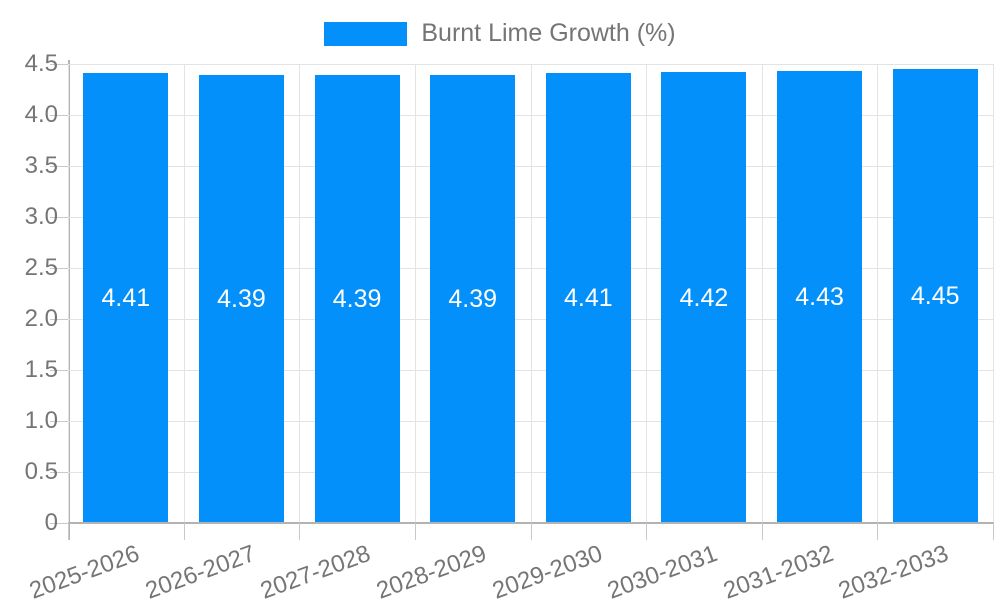 The height and width of the screenshot is (600, 1000). I want to click on x-axis-label: 2029-2030, so click(547, 570).